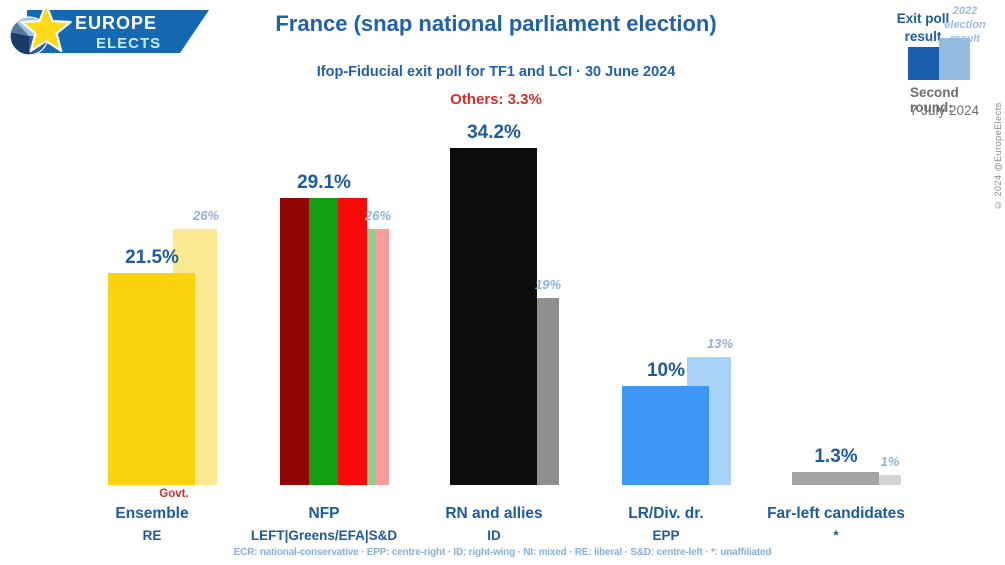 This screenshot has height=565, width=1005. Describe the element at coordinates (152, 535) in the screenshot. I see `ep-group-name: RE` at that location.